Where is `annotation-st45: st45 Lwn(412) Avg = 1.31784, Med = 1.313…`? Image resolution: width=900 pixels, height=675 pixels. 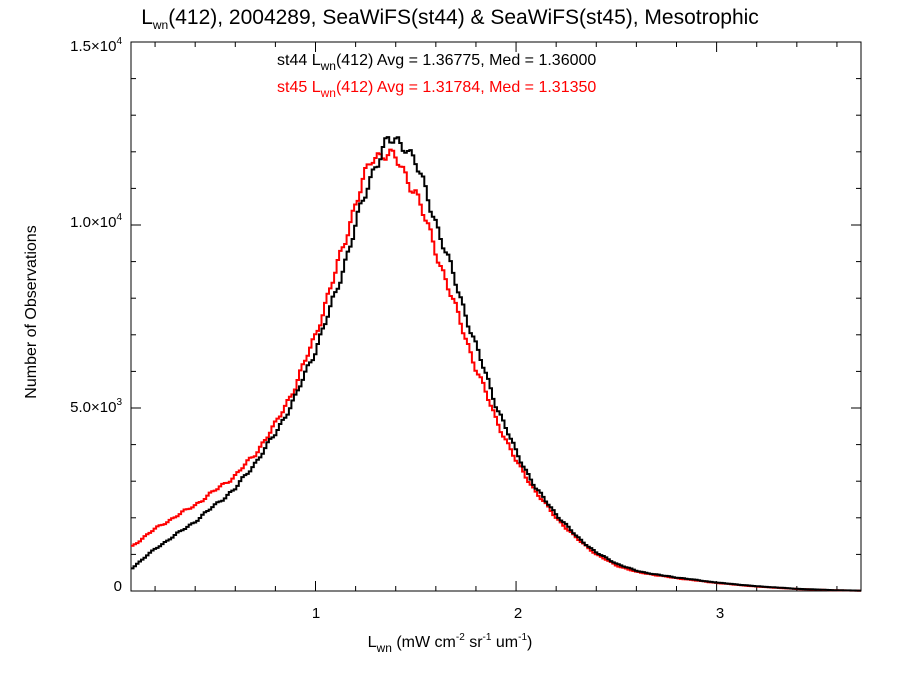
annotation-st45: st45 Lwn(412) Avg = 1.31784, Med = 1.313… is located at coordinates (437, 89).